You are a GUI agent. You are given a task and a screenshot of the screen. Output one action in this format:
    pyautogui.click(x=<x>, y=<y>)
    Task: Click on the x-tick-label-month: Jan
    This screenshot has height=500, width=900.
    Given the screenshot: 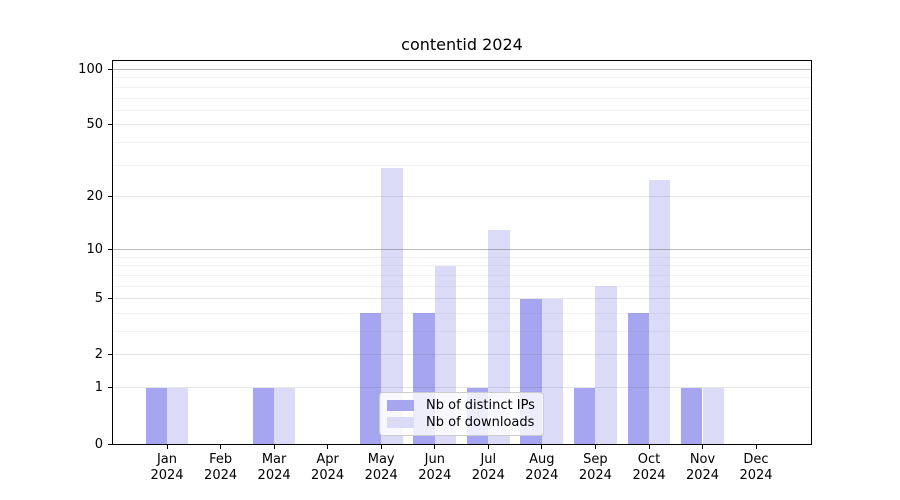 What is the action you would take?
    pyautogui.click(x=167, y=459)
    